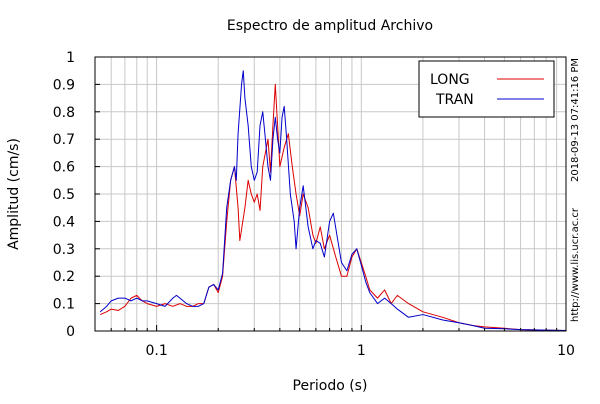 Image resolution: width=600 pixels, height=404 pixels. Describe the element at coordinates (64, 250) in the screenshot. I see `y-tick-label: 0.3` at that location.